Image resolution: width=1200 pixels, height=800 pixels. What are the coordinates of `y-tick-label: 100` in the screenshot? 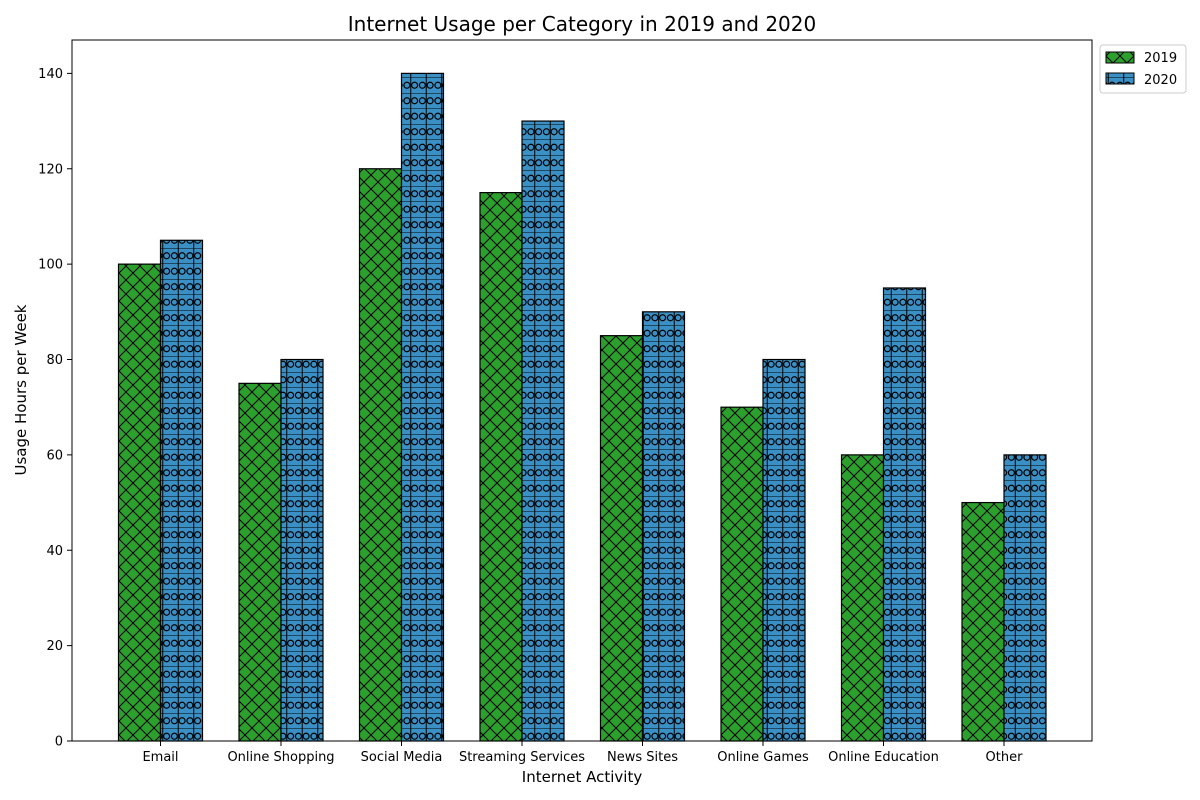 It's located at (50, 265).